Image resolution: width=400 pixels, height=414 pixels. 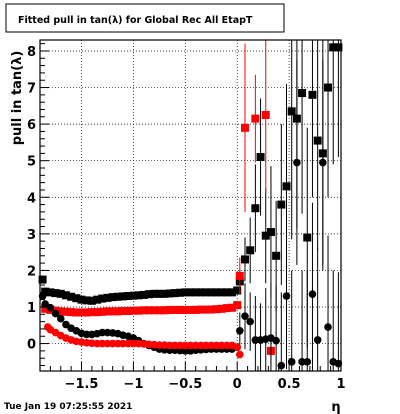 What do you see at coordinates (31, 271) in the screenshot?
I see `y-tick-label: 2` at bounding box center [31, 271].